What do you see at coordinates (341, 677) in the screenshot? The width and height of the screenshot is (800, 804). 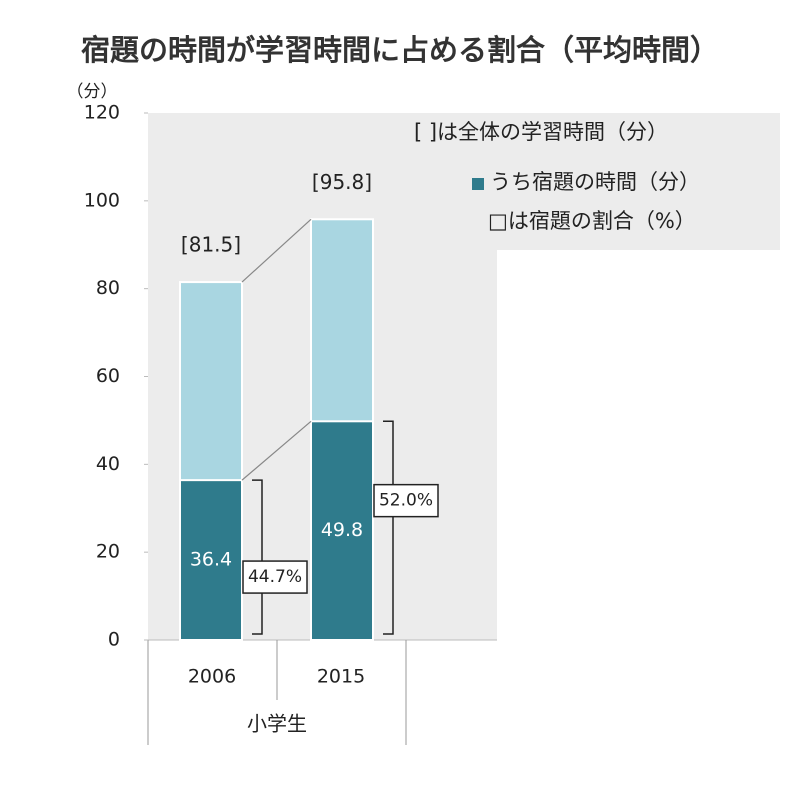 I see `x-tick-label: 2015` at bounding box center [341, 677].